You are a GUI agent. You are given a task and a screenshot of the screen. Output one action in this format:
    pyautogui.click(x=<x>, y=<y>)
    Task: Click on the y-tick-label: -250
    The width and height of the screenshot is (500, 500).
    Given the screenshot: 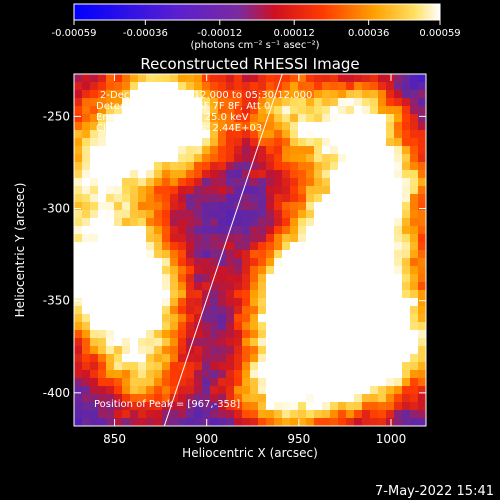 What is the action you would take?
    pyautogui.click(x=56, y=116)
    